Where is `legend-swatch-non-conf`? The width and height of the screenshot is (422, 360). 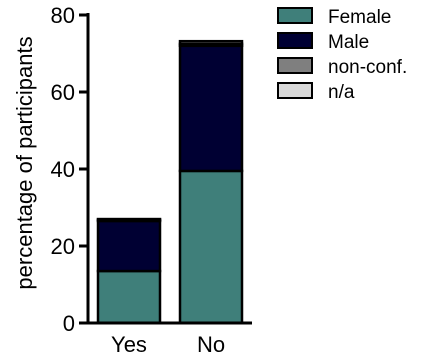
legend-swatch-non-conf is located at coordinates (295, 65).